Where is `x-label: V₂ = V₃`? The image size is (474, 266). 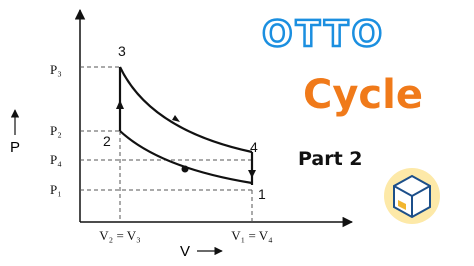
x-label: V₂ = V₃ is located at coordinates (119, 235).